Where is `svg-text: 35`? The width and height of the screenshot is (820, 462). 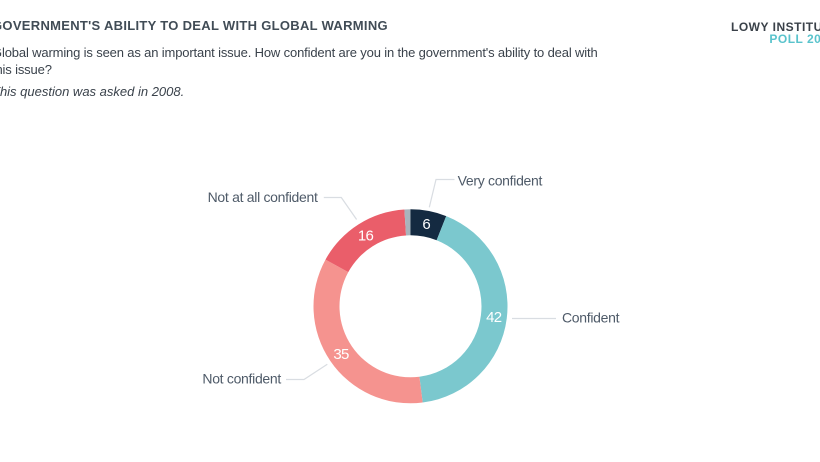 svg-text: 35 is located at coordinates (341, 354).